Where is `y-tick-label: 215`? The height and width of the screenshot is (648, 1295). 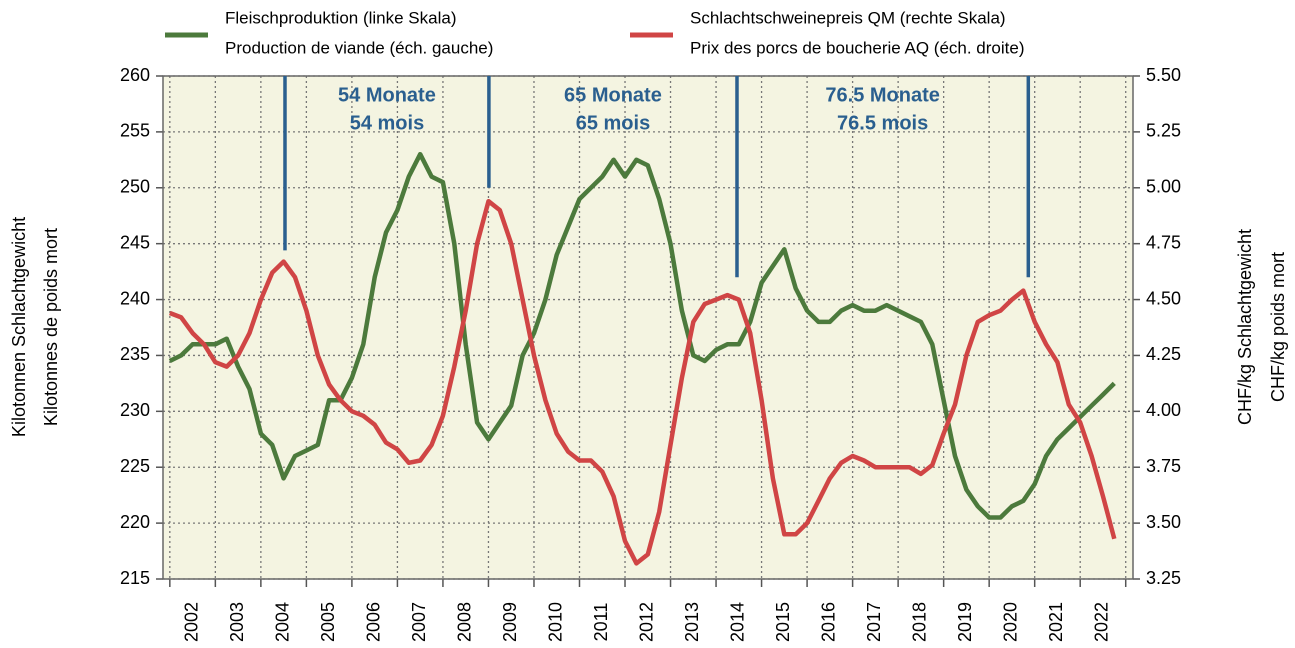 y-tick-label: 215 is located at coordinates (135, 578).